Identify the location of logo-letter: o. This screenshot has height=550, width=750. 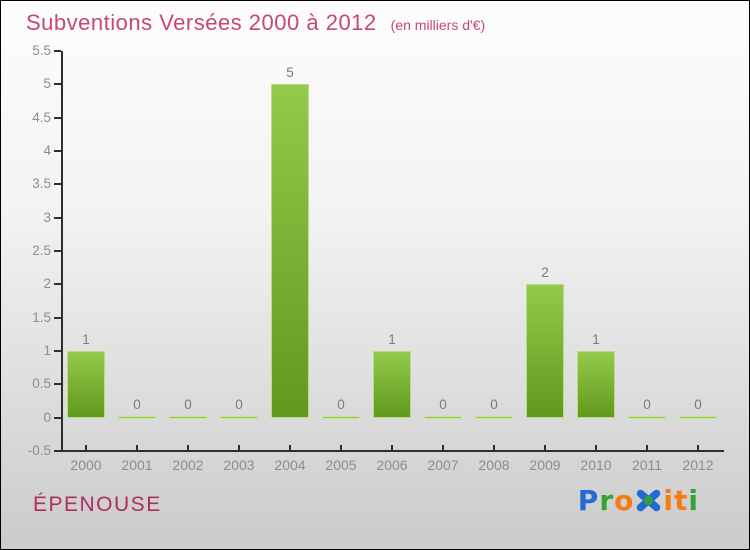
(624, 500).